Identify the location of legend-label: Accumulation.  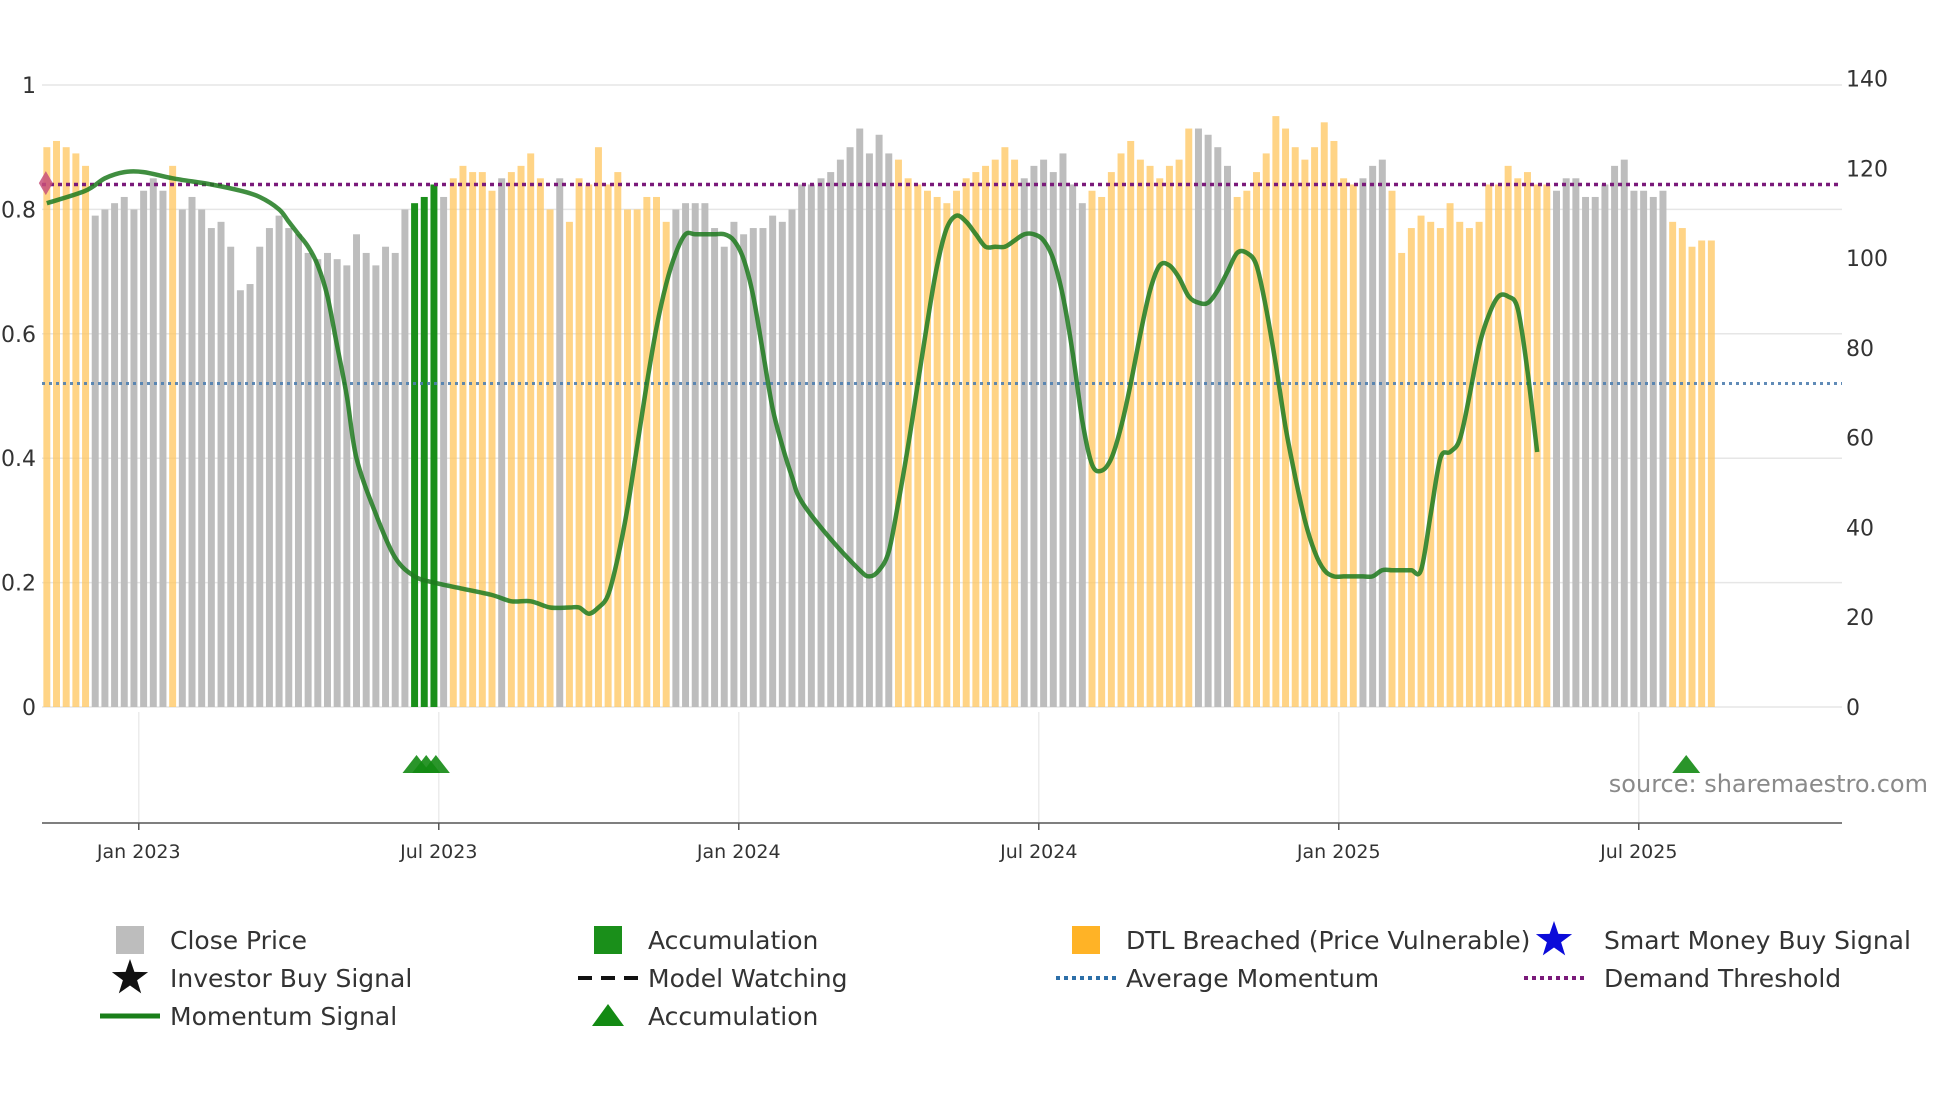
(733, 940).